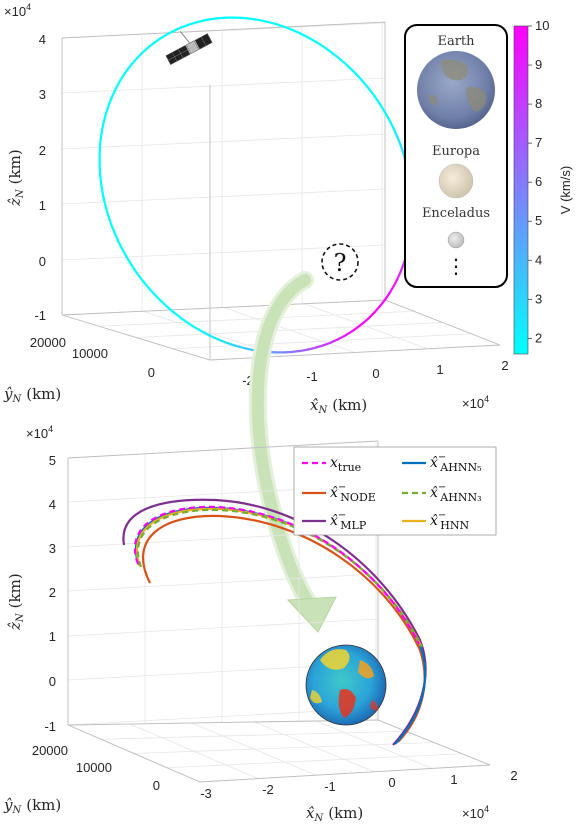  What do you see at coordinates (538, 337) in the screenshot?
I see `colorbar-tick-label: 2` at bounding box center [538, 337].